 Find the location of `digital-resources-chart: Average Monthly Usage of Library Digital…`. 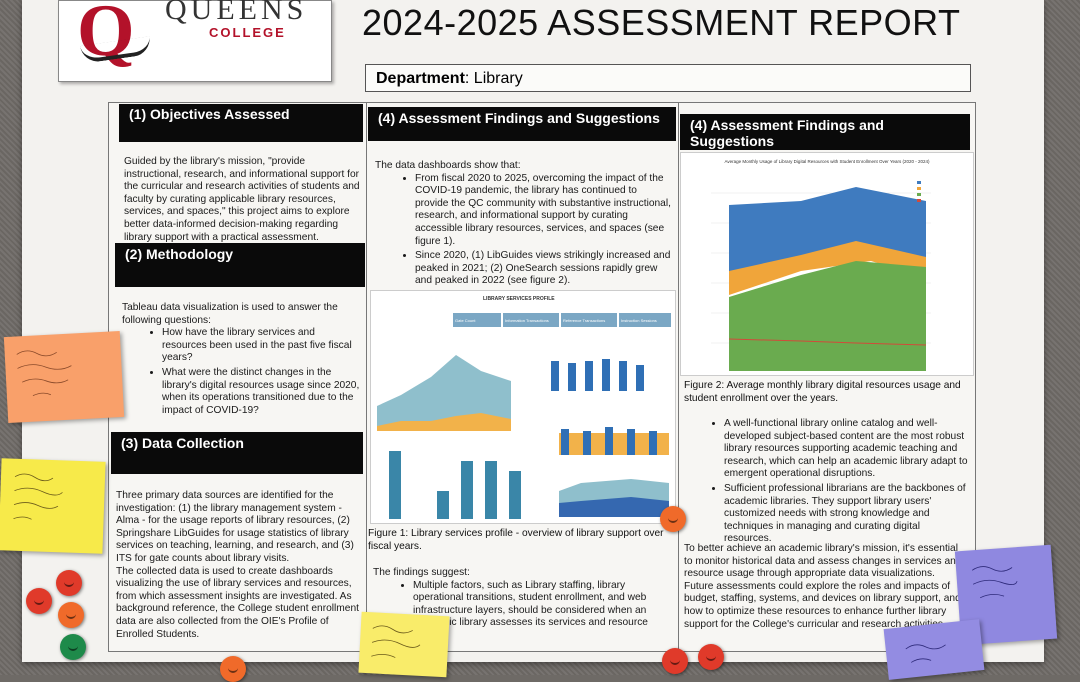

digital-resources-chart: Average Monthly Usage of Library Digital… is located at coordinates (827, 264).